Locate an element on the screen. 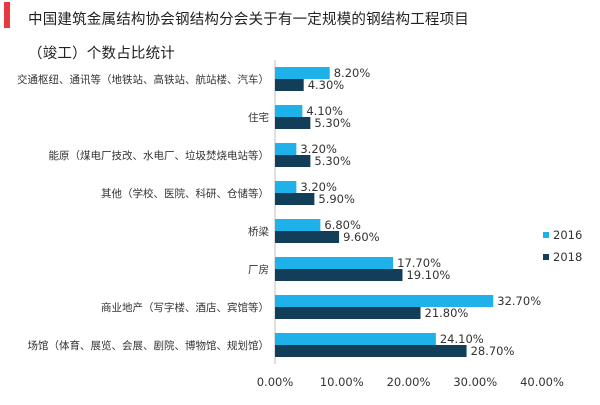  value-label-2016: 24.10% is located at coordinates (462, 339).